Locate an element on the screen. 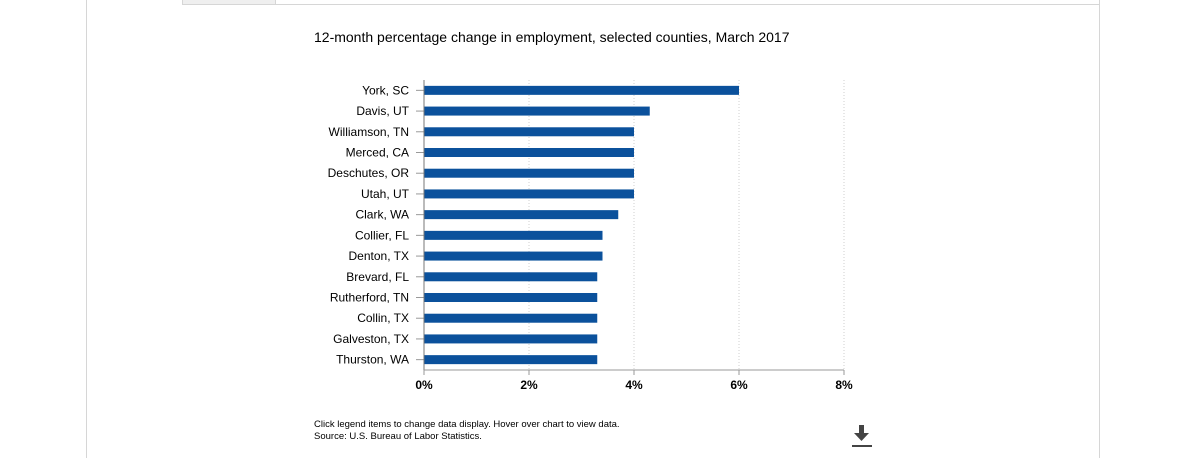  x-tick-label: 0% is located at coordinates (424, 385).